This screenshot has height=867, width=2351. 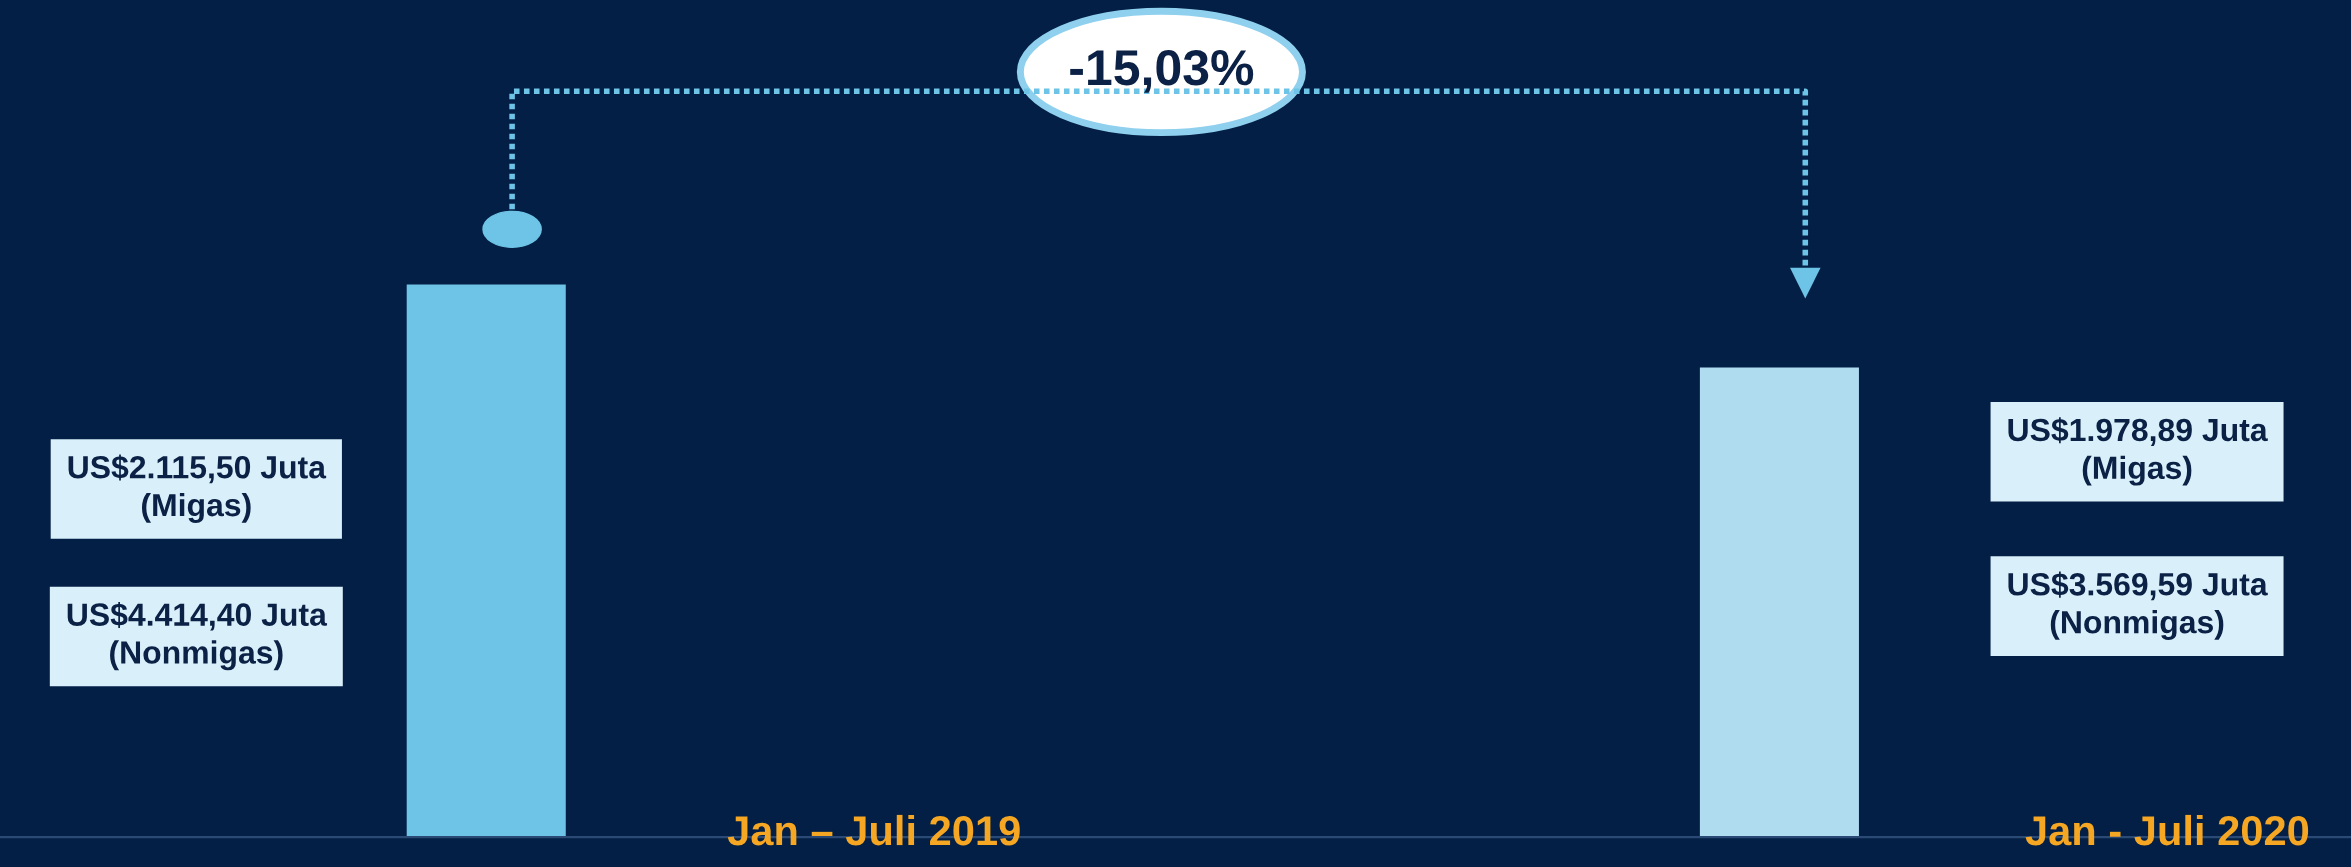 I want to click on annotation: US$3.569,59 Juta (Nonmigas), so click(x=2138, y=605).